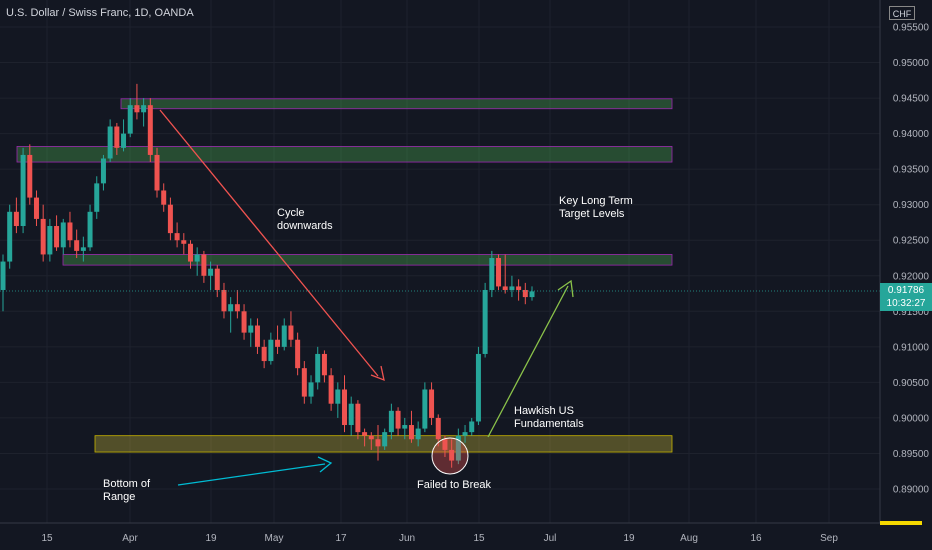 Image resolution: width=932 pixels, height=550 pixels. Describe the element at coordinates (127, 490) in the screenshot. I see `bottom-range-label: Bottom of Range` at that location.